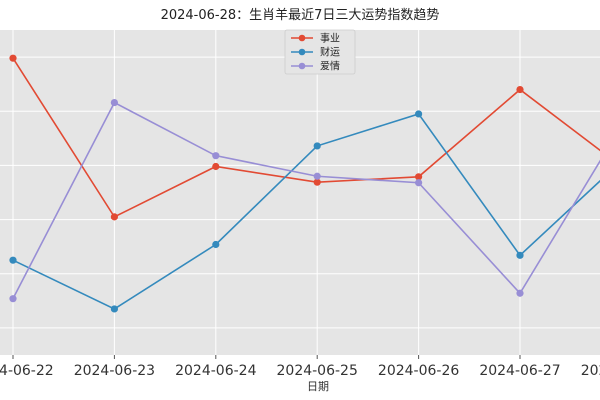  What do you see at coordinates (300, 15) in the screenshot?
I see `chart-title: 2024-06-28：生肖羊最近7日三大运势指数趋势` at bounding box center [300, 15].